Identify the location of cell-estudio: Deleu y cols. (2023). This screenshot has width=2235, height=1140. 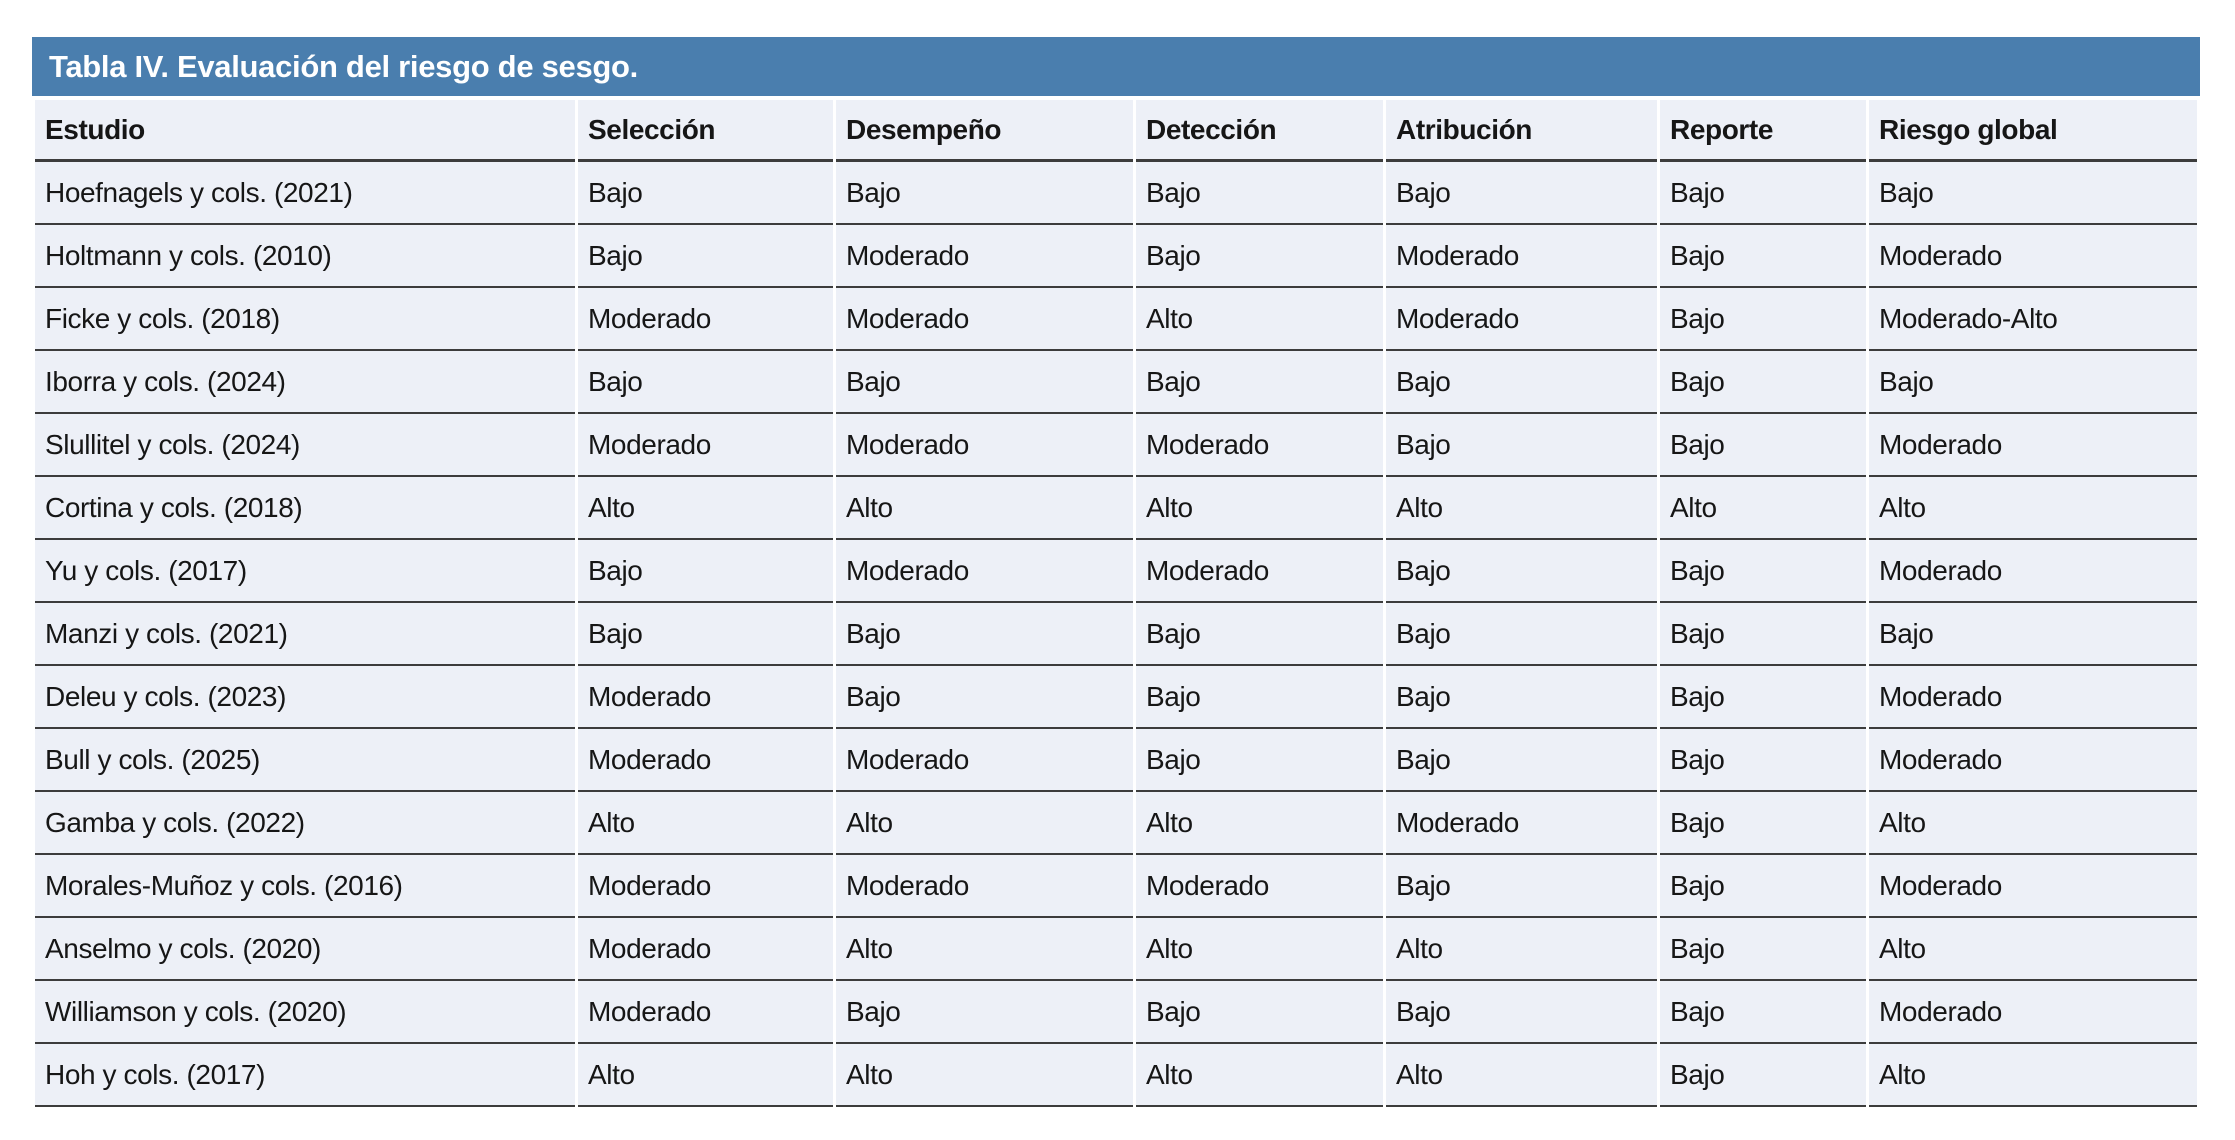
(305, 697).